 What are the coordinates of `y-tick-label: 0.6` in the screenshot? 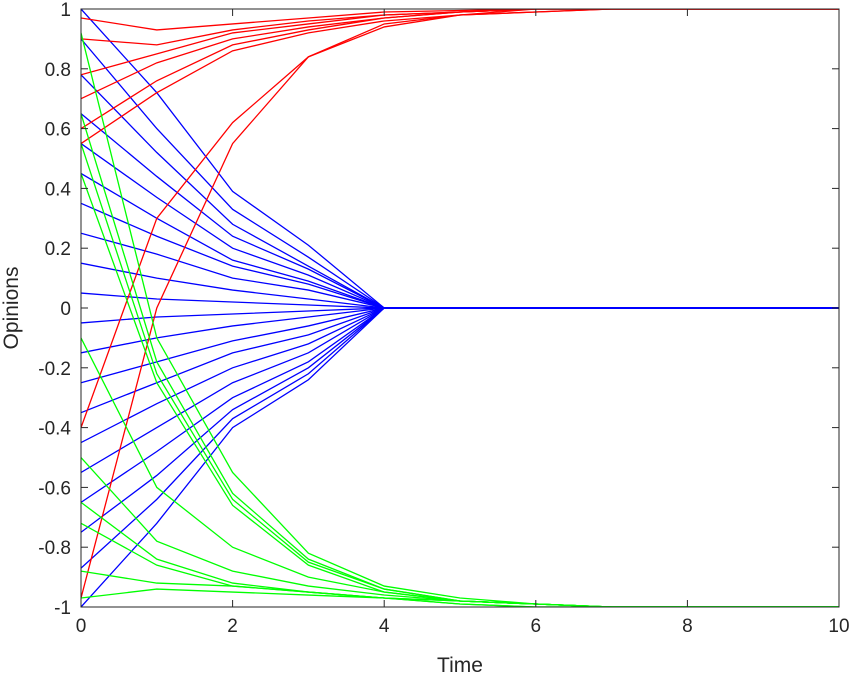 It's located at (58, 130).